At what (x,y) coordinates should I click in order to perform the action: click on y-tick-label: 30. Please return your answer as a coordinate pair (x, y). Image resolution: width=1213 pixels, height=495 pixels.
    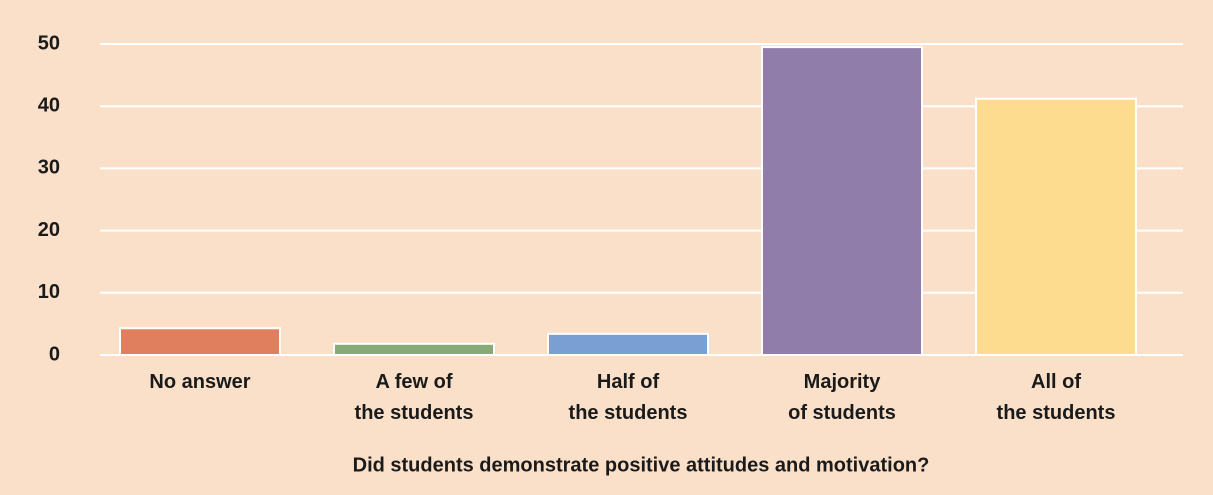
    Looking at the image, I should click on (49, 168).